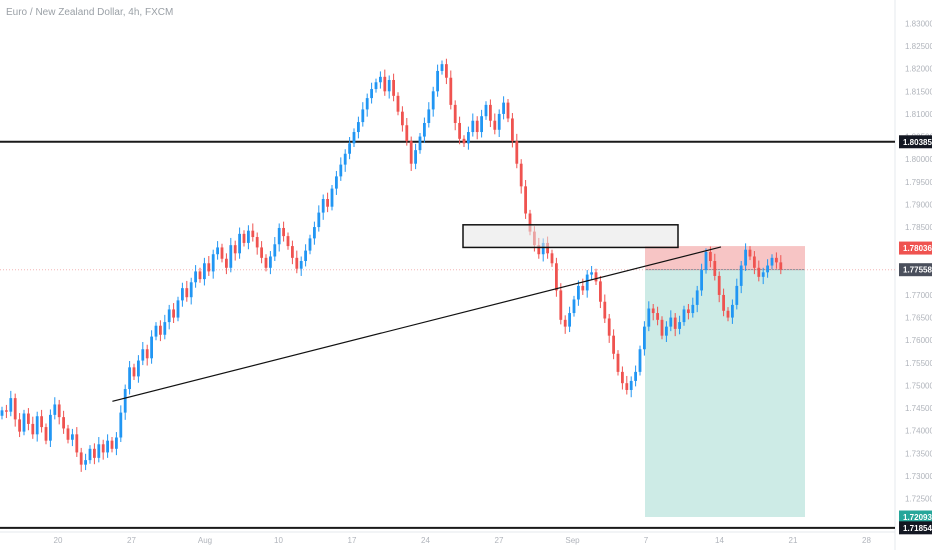  What do you see at coordinates (866, 540) in the screenshot?
I see `time-tick: 28` at bounding box center [866, 540].